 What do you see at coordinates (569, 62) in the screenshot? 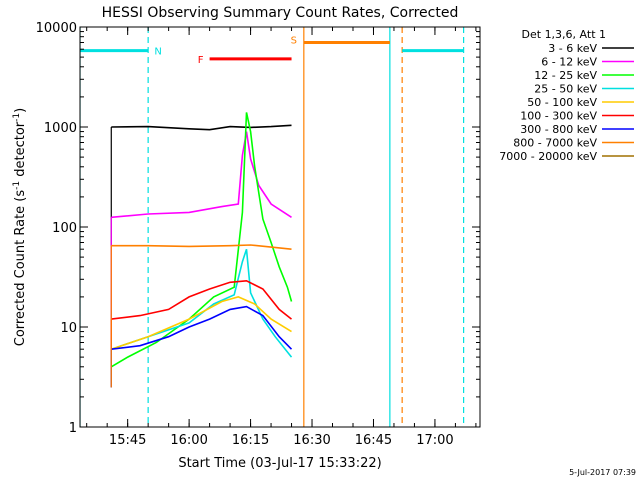
I see `legend-entry-label: 6 - 12 keV` at bounding box center [569, 62].